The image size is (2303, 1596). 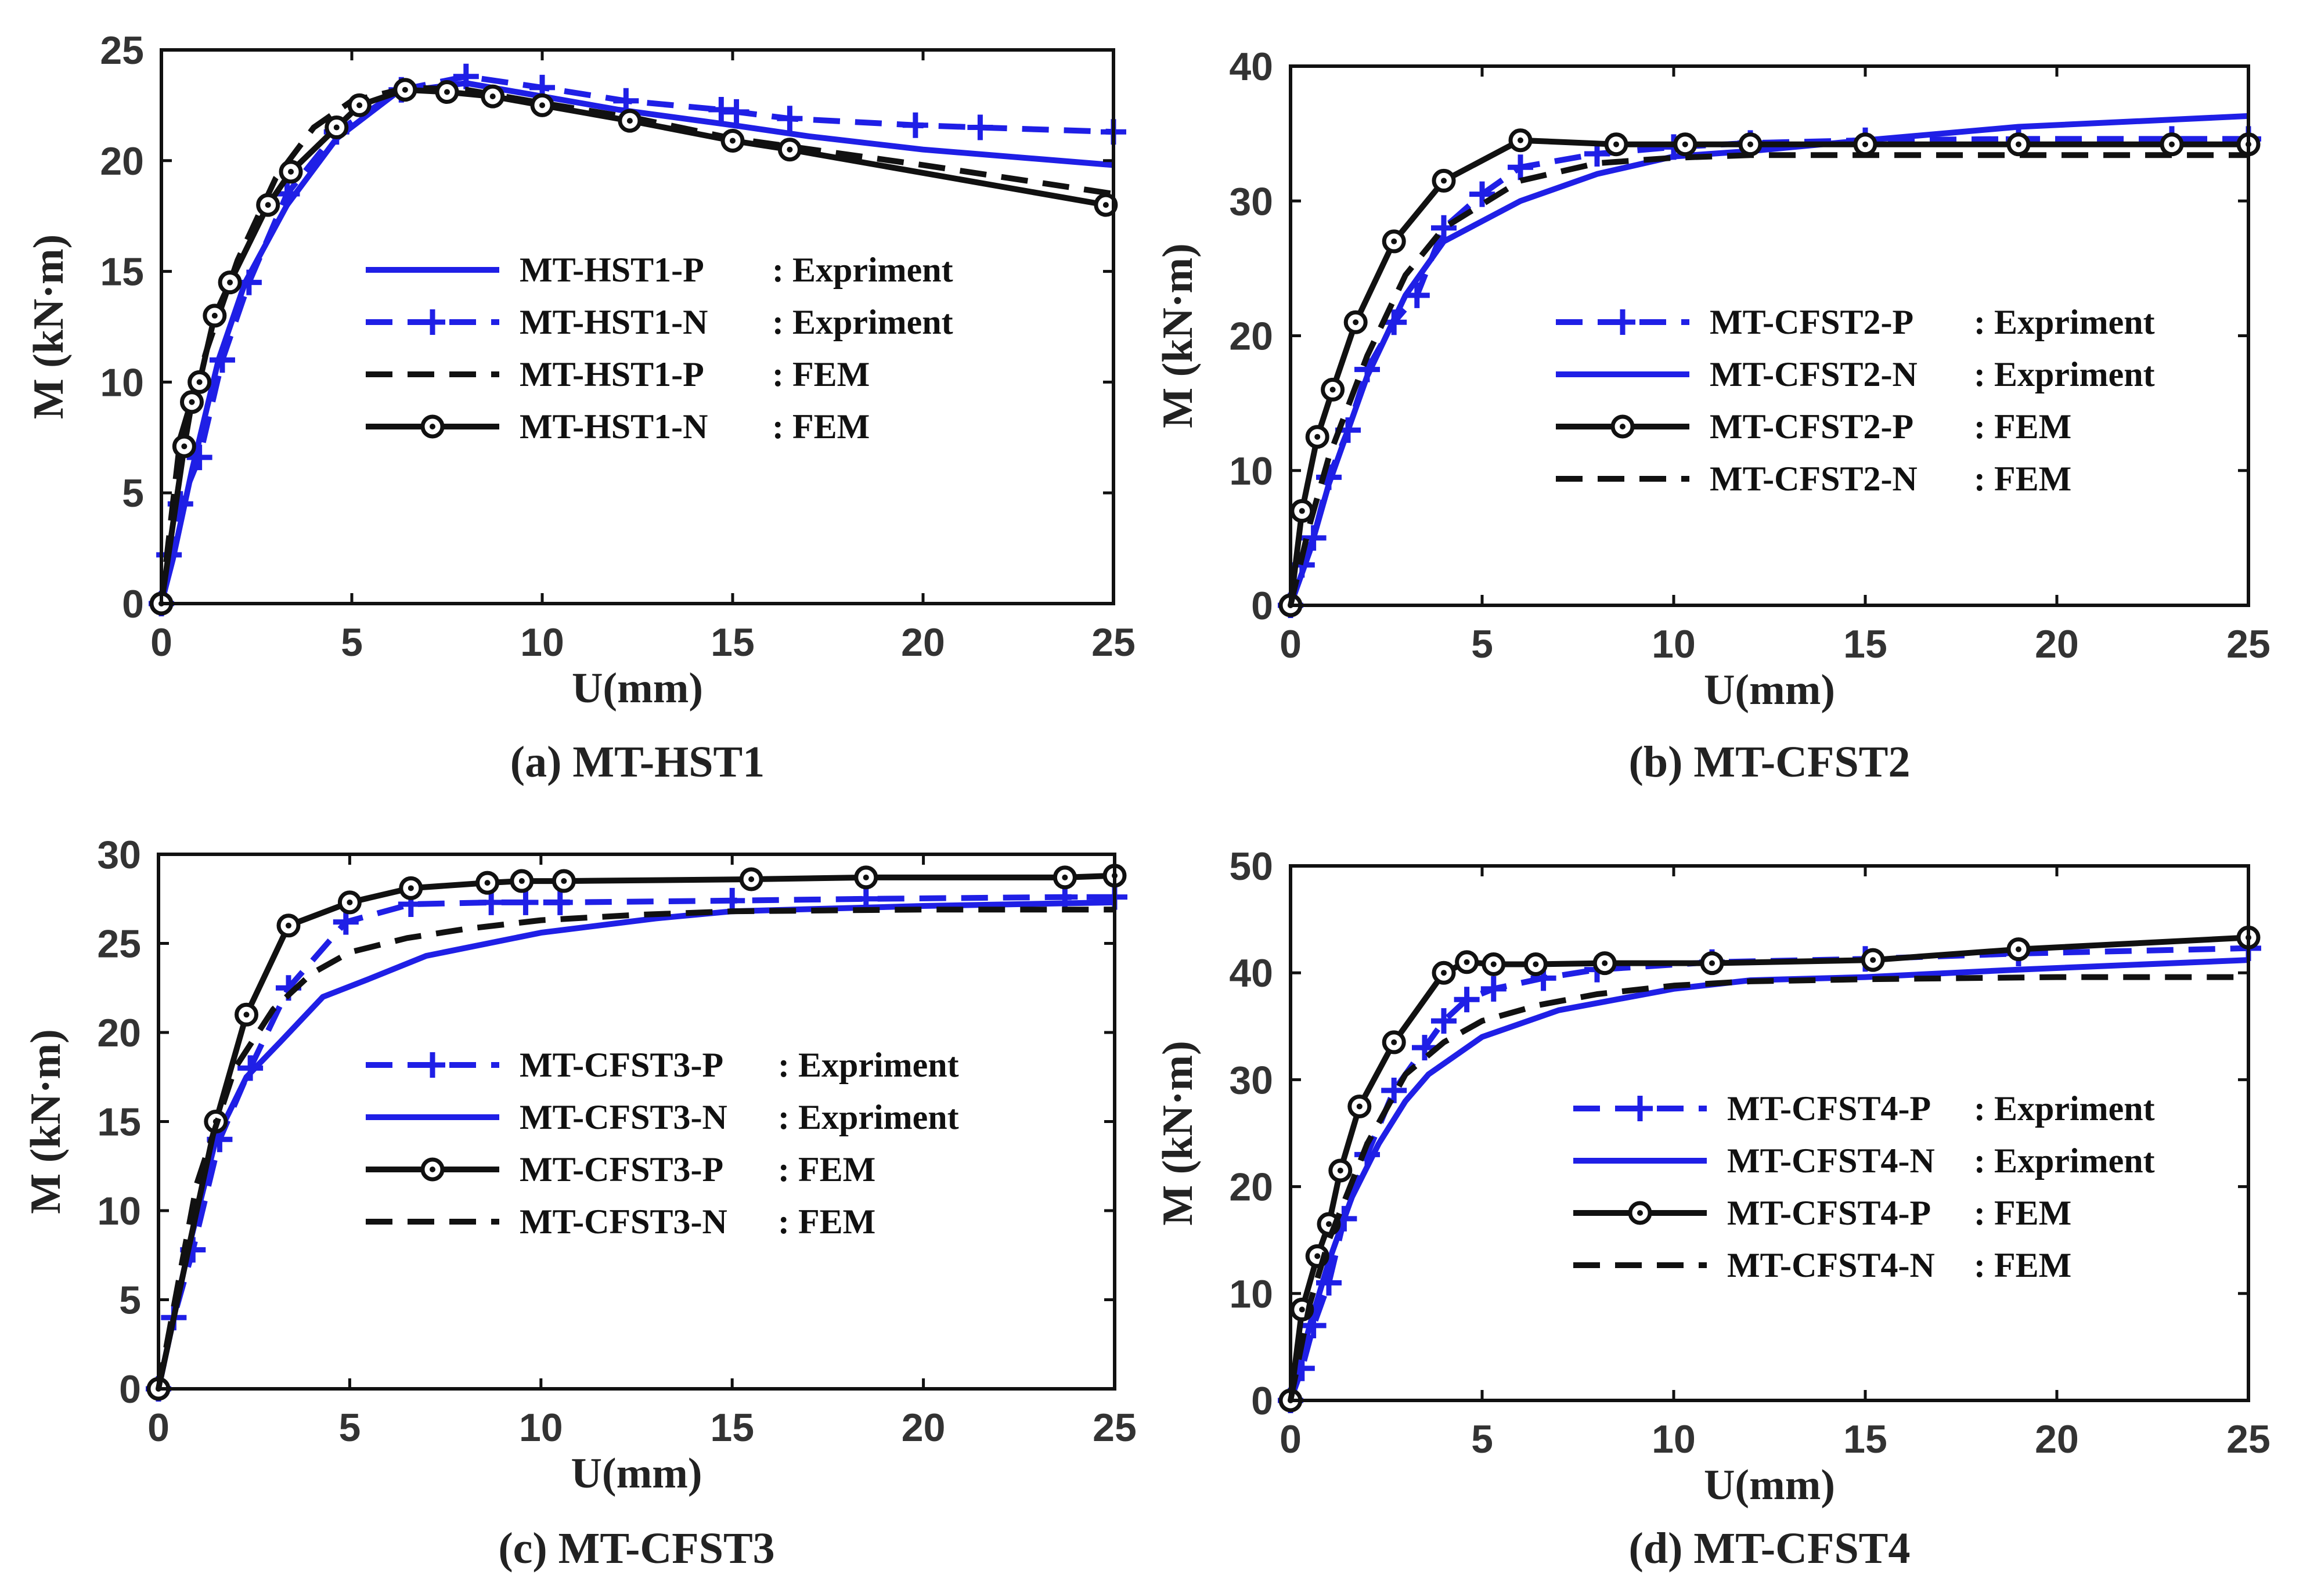 I want to click on x-tick-label: 10, so click(x=1674, y=644).